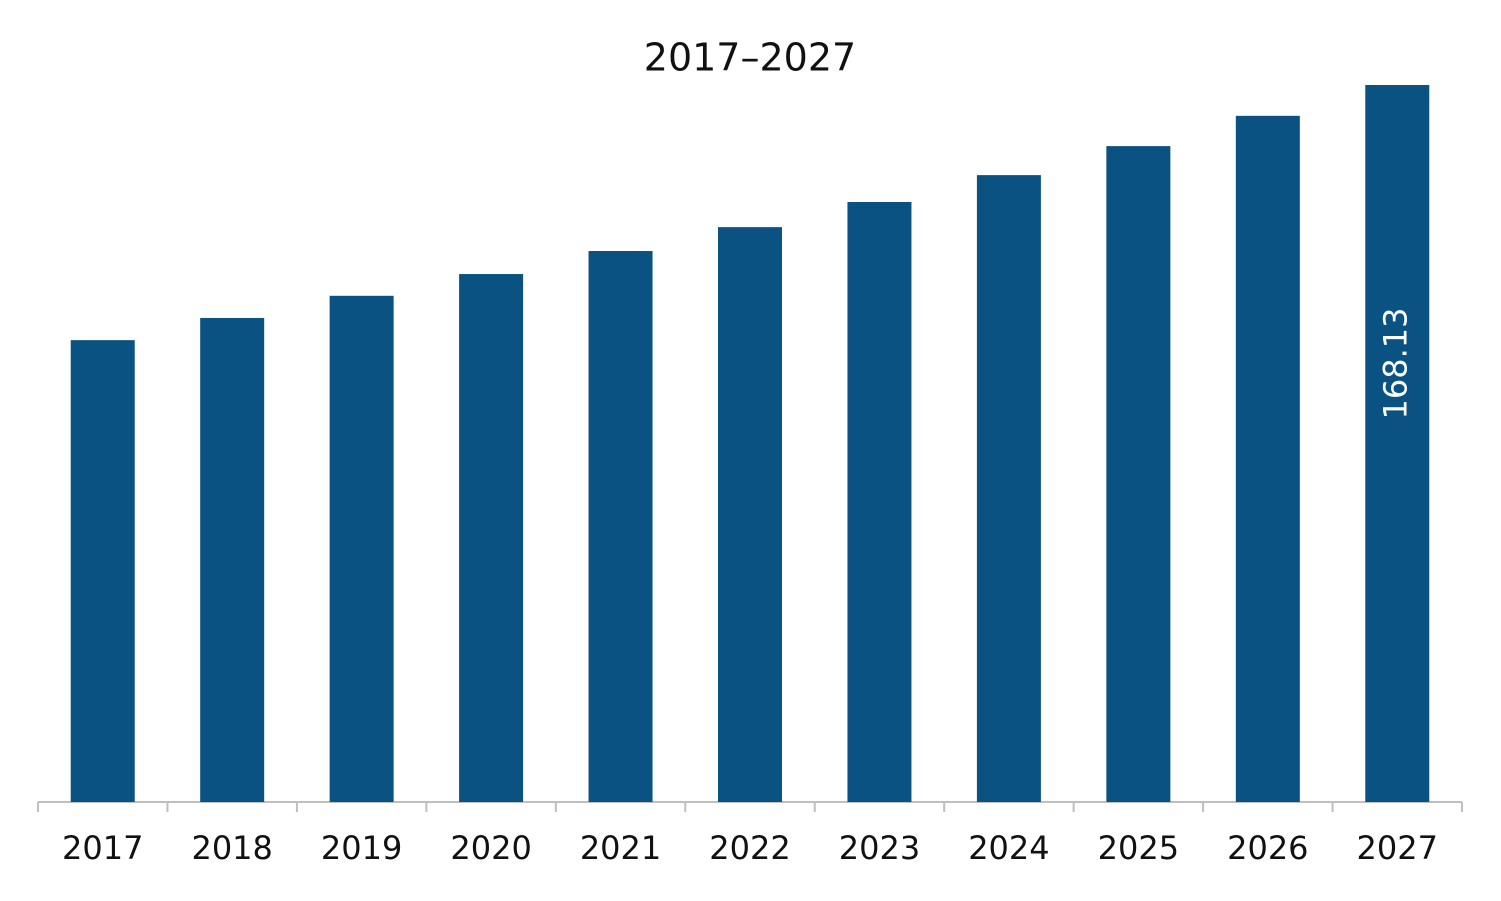  I want to click on chart-title: 2017–2027, so click(750, 58).